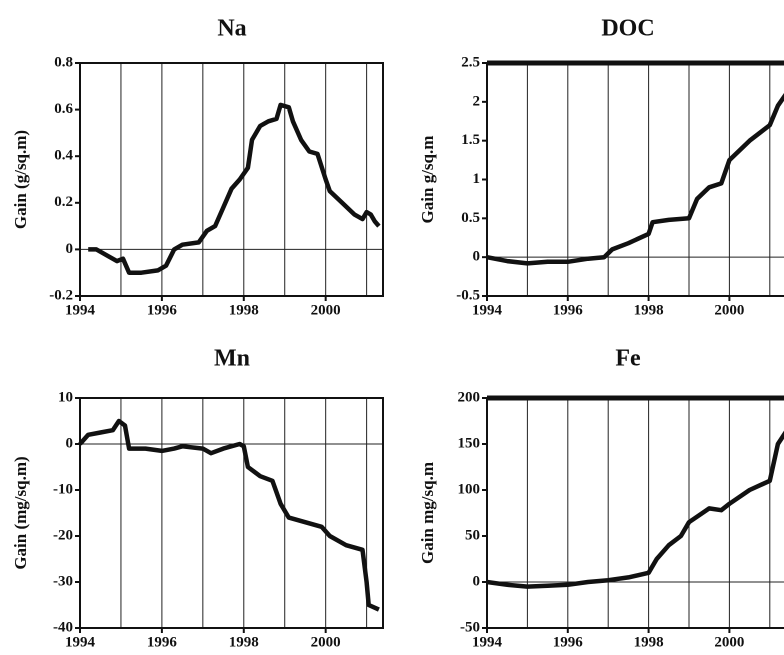 This screenshot has height=655, width=784. Describe the element at coordinates (63, 109) in the screenshot. I see `y-tick-label: 0.6` at that location.